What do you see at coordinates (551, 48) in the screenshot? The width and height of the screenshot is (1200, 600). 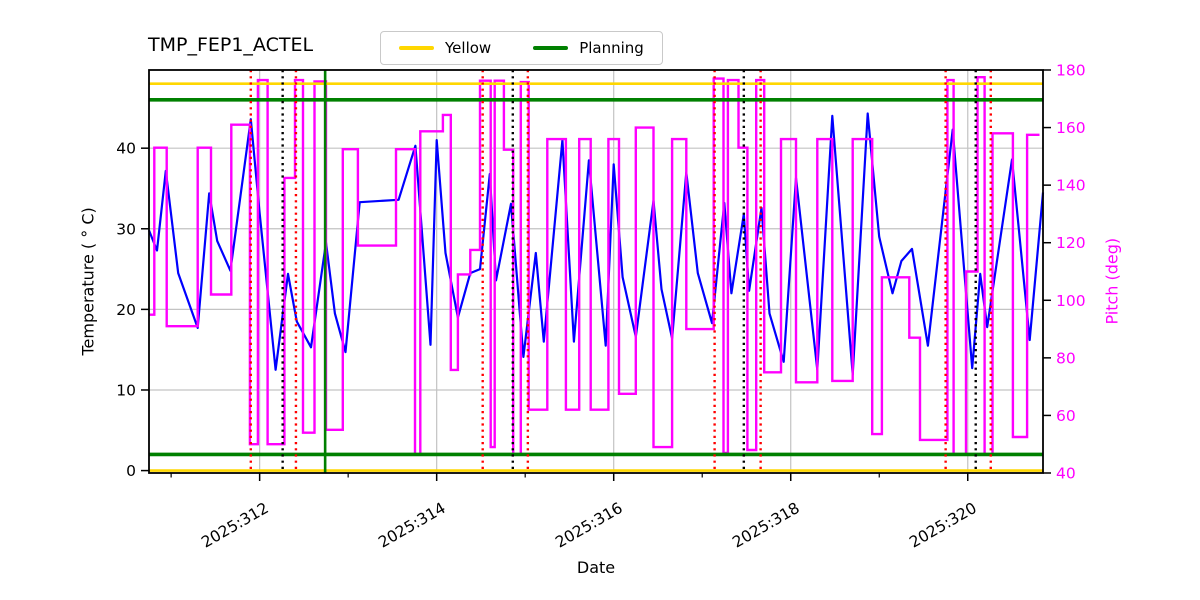 I see `planning-line-swatch` at bounding box center [551, 48].